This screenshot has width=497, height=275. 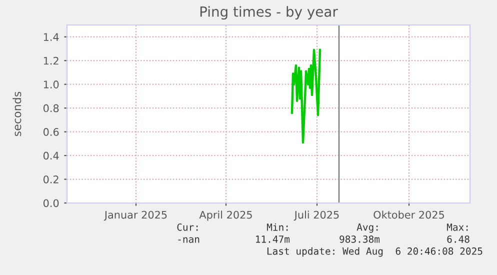 What do you see at coordinates (50, 179) in the screenshot?
I see `y-tick-label: 0.2` at bounding box center [50, 179].